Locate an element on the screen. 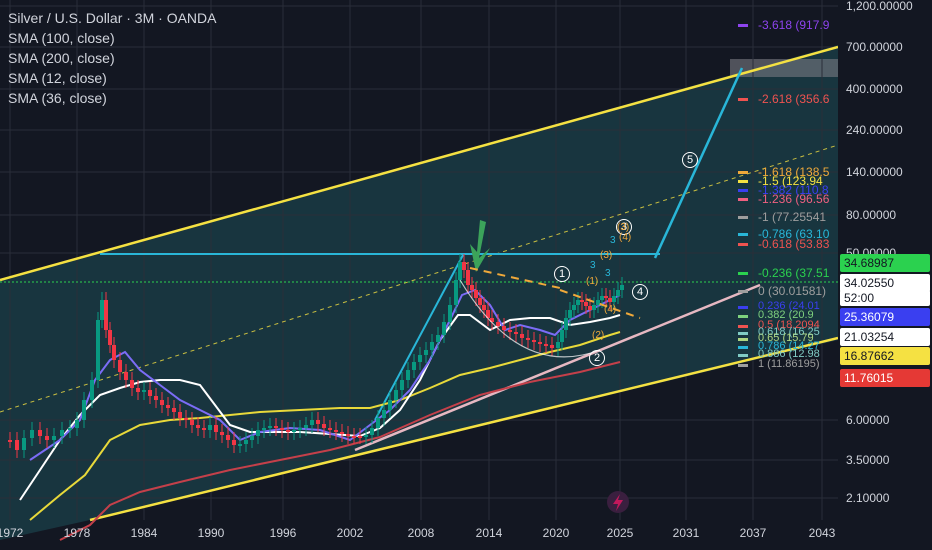  sub-wave-label: (2) is located at coordinates (598, 335).